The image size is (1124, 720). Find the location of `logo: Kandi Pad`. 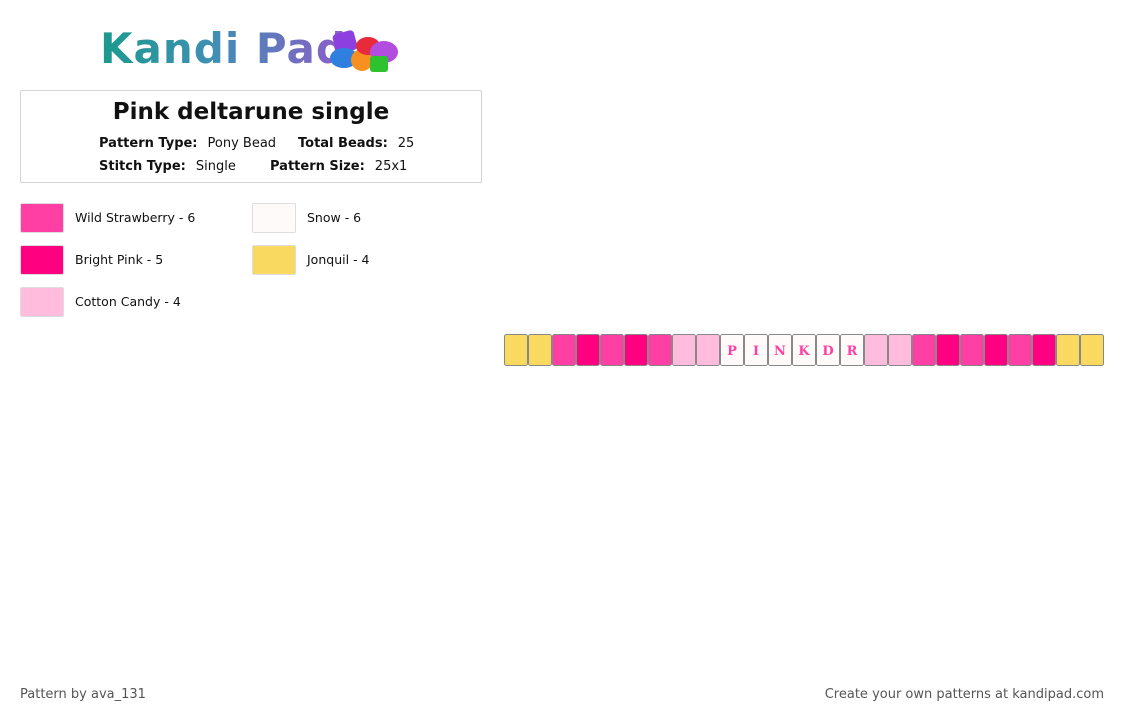

logo: Kandi Pad is located at coordinates (255, 52).